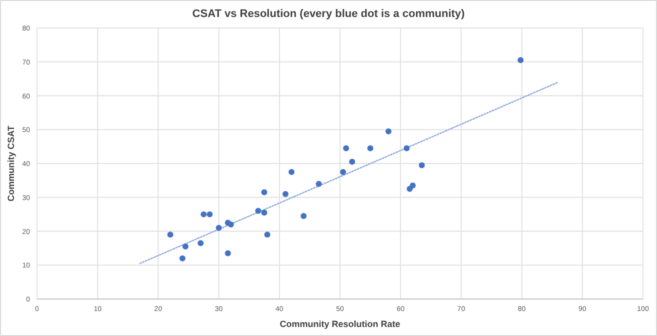 The image size is (657, 336). Describe the element at coordinates (11, 163) in the screenshot. I see `y-axis-title: Community CSAT` at that location.